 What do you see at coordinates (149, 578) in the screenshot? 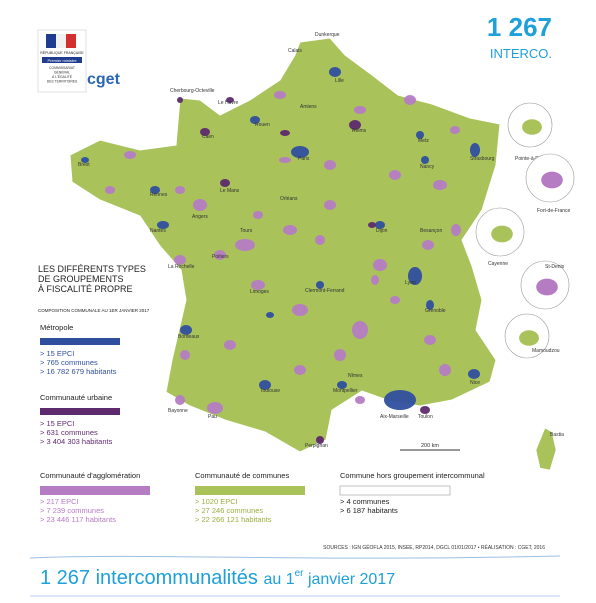
I see `footer-strong: 1 267 intercommunalités` at bounding box center [149, 578].